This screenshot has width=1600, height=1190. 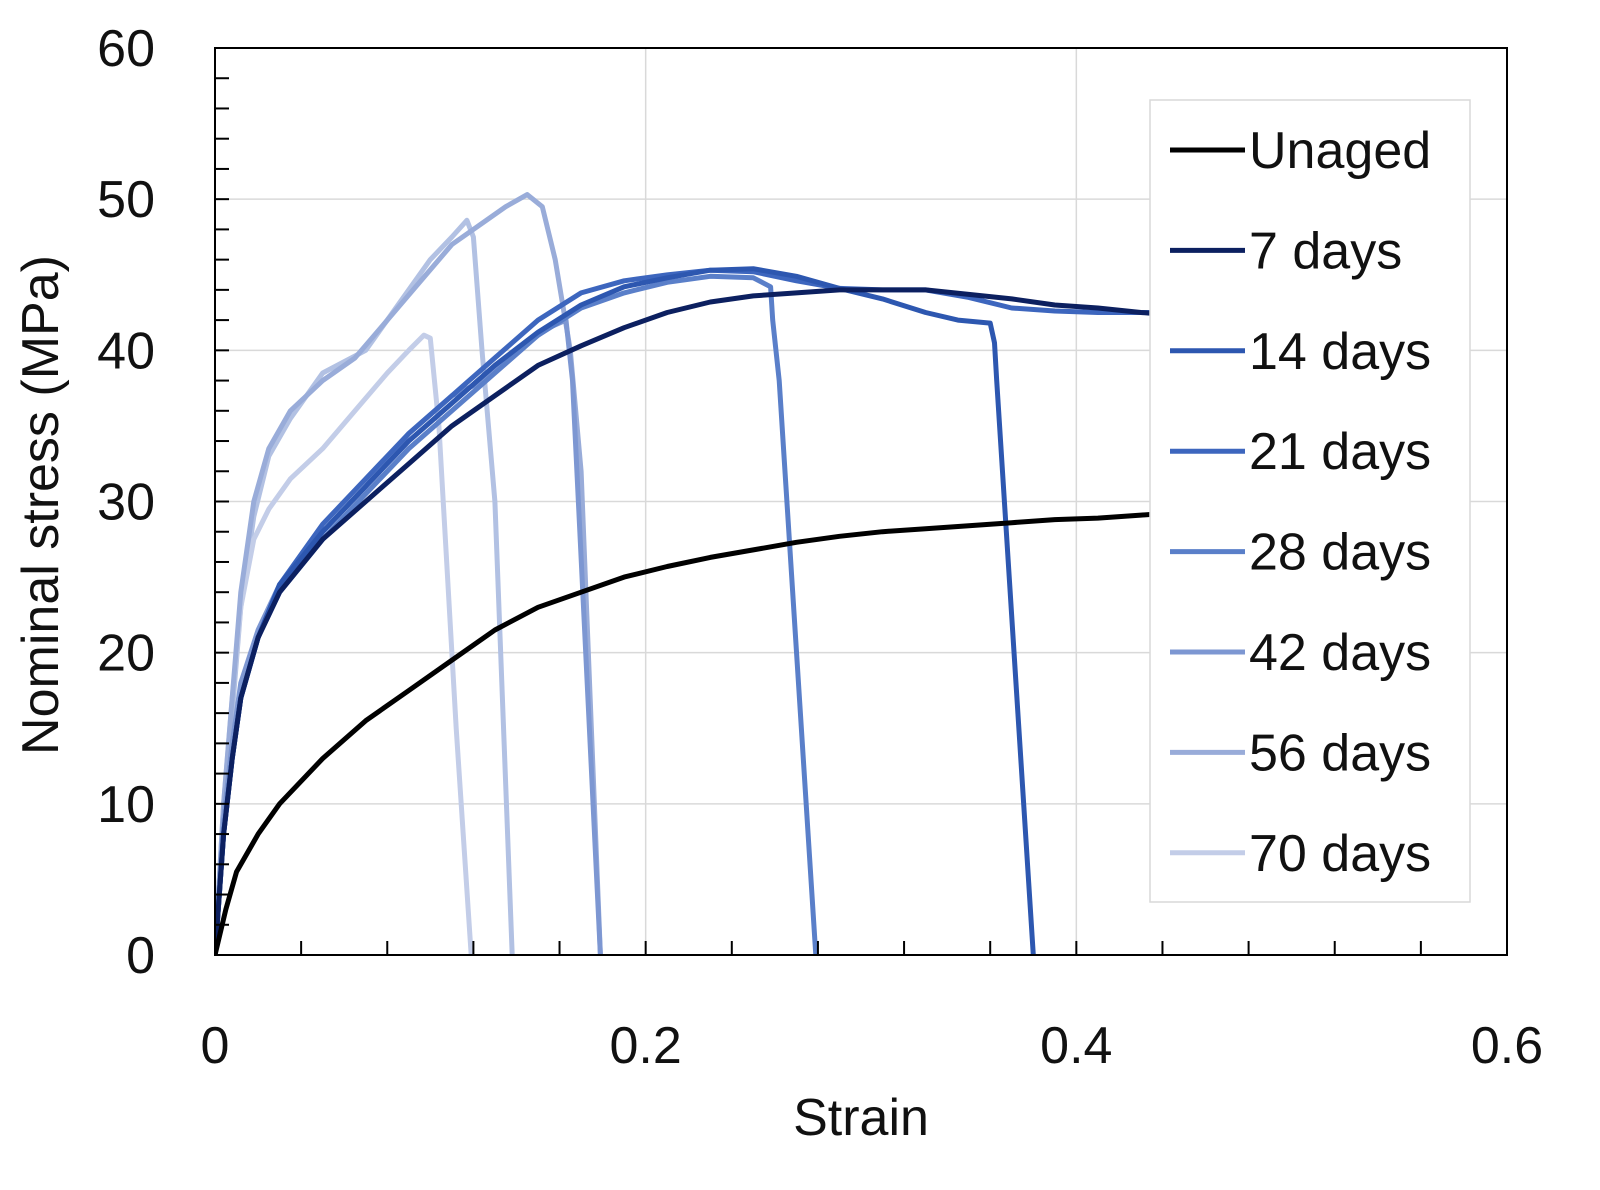 What do you see at coordinates (1340, 553) in the screenshot?
I see `legend-label-28-days: 28 days` at bounding box center [1340, 553].